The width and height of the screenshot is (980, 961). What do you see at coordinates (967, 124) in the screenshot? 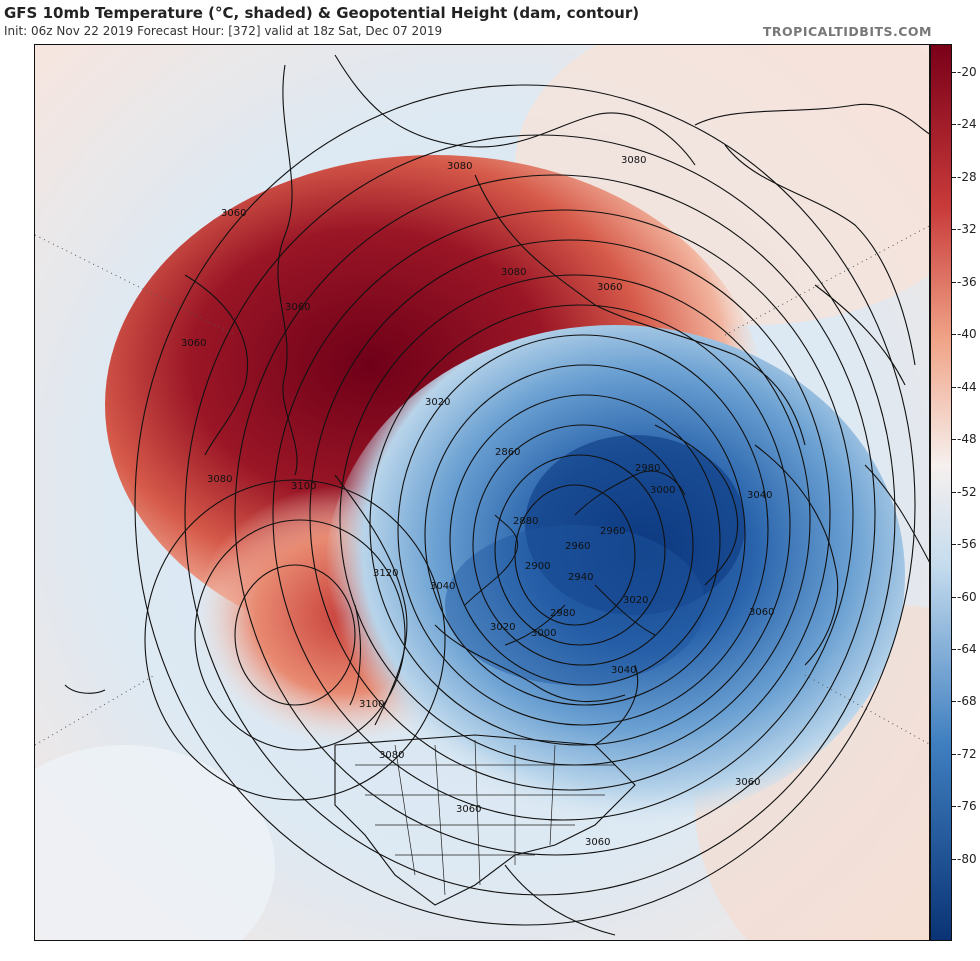
I see `colorbar-label: -24` at bounding box center [967, 124].